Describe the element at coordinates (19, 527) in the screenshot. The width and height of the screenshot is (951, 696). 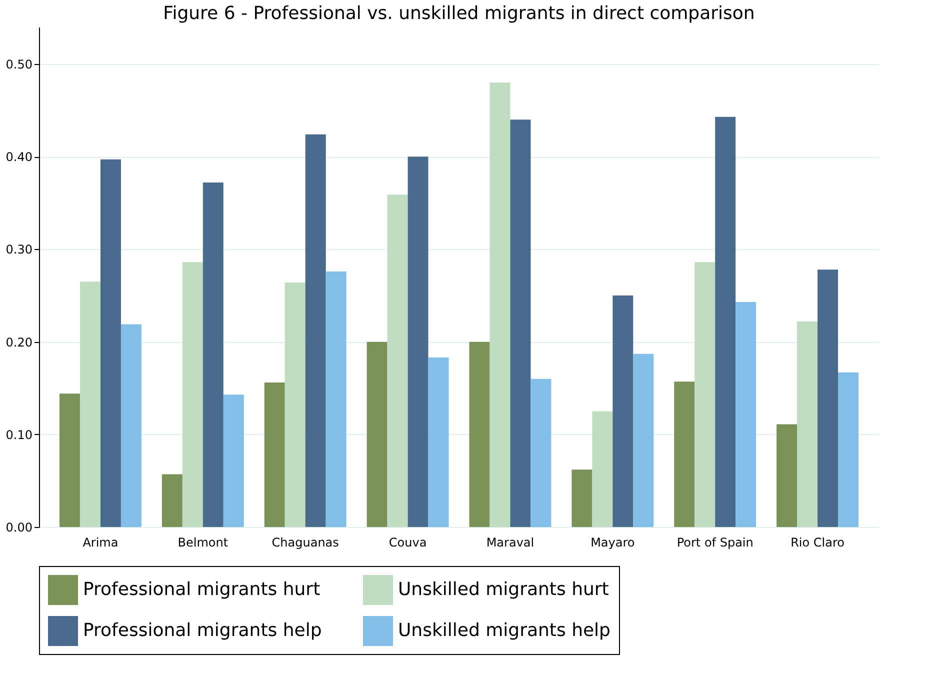
I see `y-tick-label: 0.00` at that location.